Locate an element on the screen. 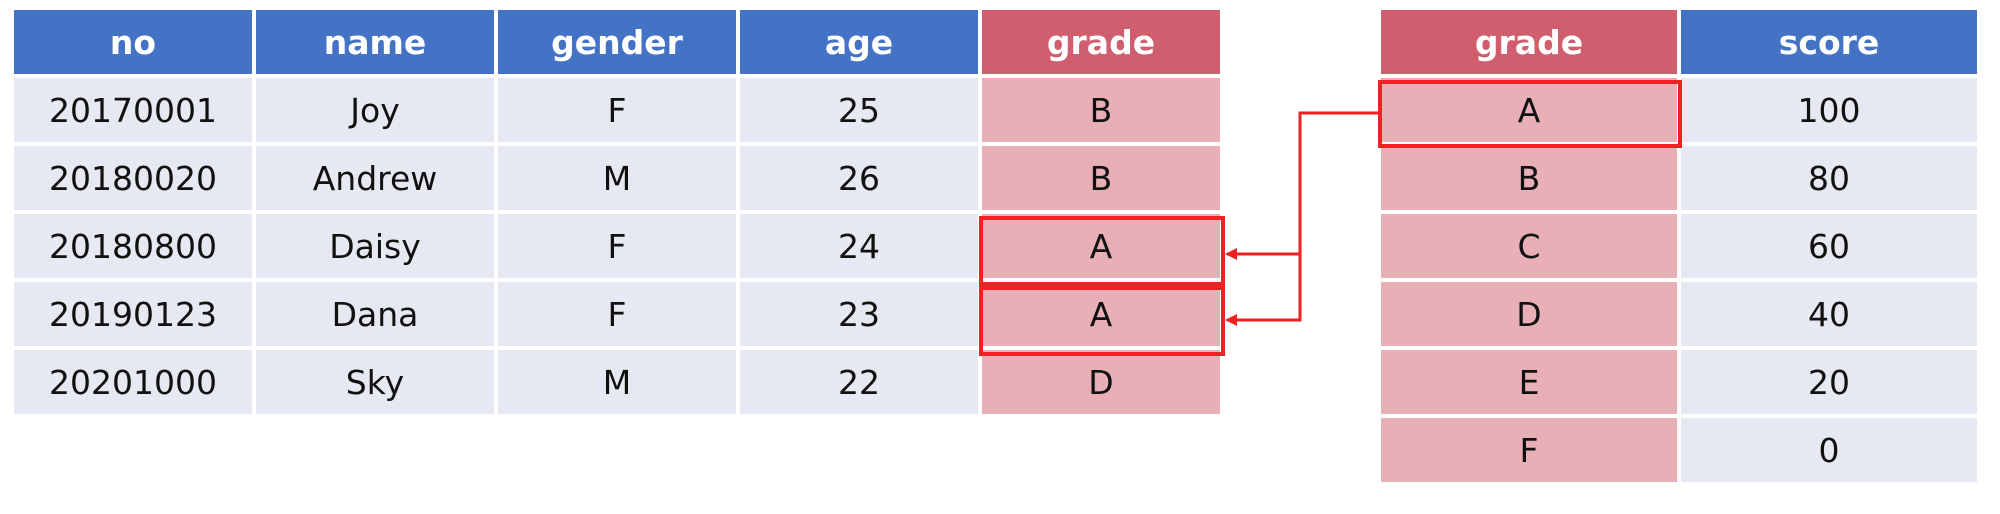 This screenshot has height=514, width=2000. table-row: A 100 is located at coordinates (1679, 110).